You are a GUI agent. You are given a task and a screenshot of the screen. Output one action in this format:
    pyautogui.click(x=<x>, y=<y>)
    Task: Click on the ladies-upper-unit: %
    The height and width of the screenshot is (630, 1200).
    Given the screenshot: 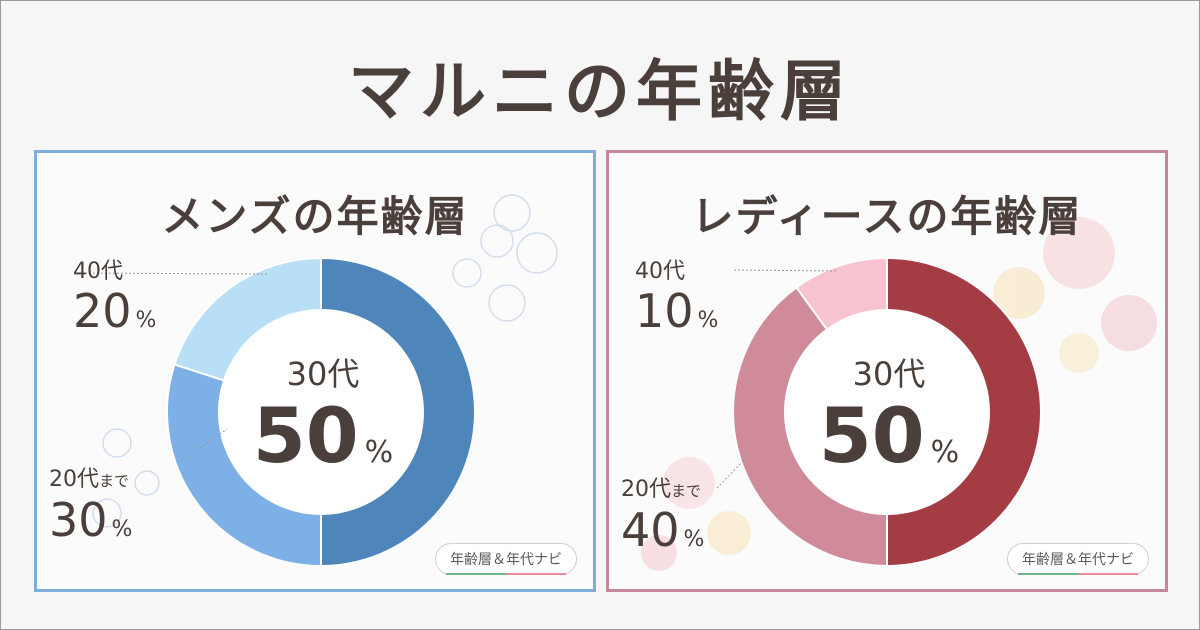 What is the action you would take?
    pyautogui.click(x=708, y=320)
    